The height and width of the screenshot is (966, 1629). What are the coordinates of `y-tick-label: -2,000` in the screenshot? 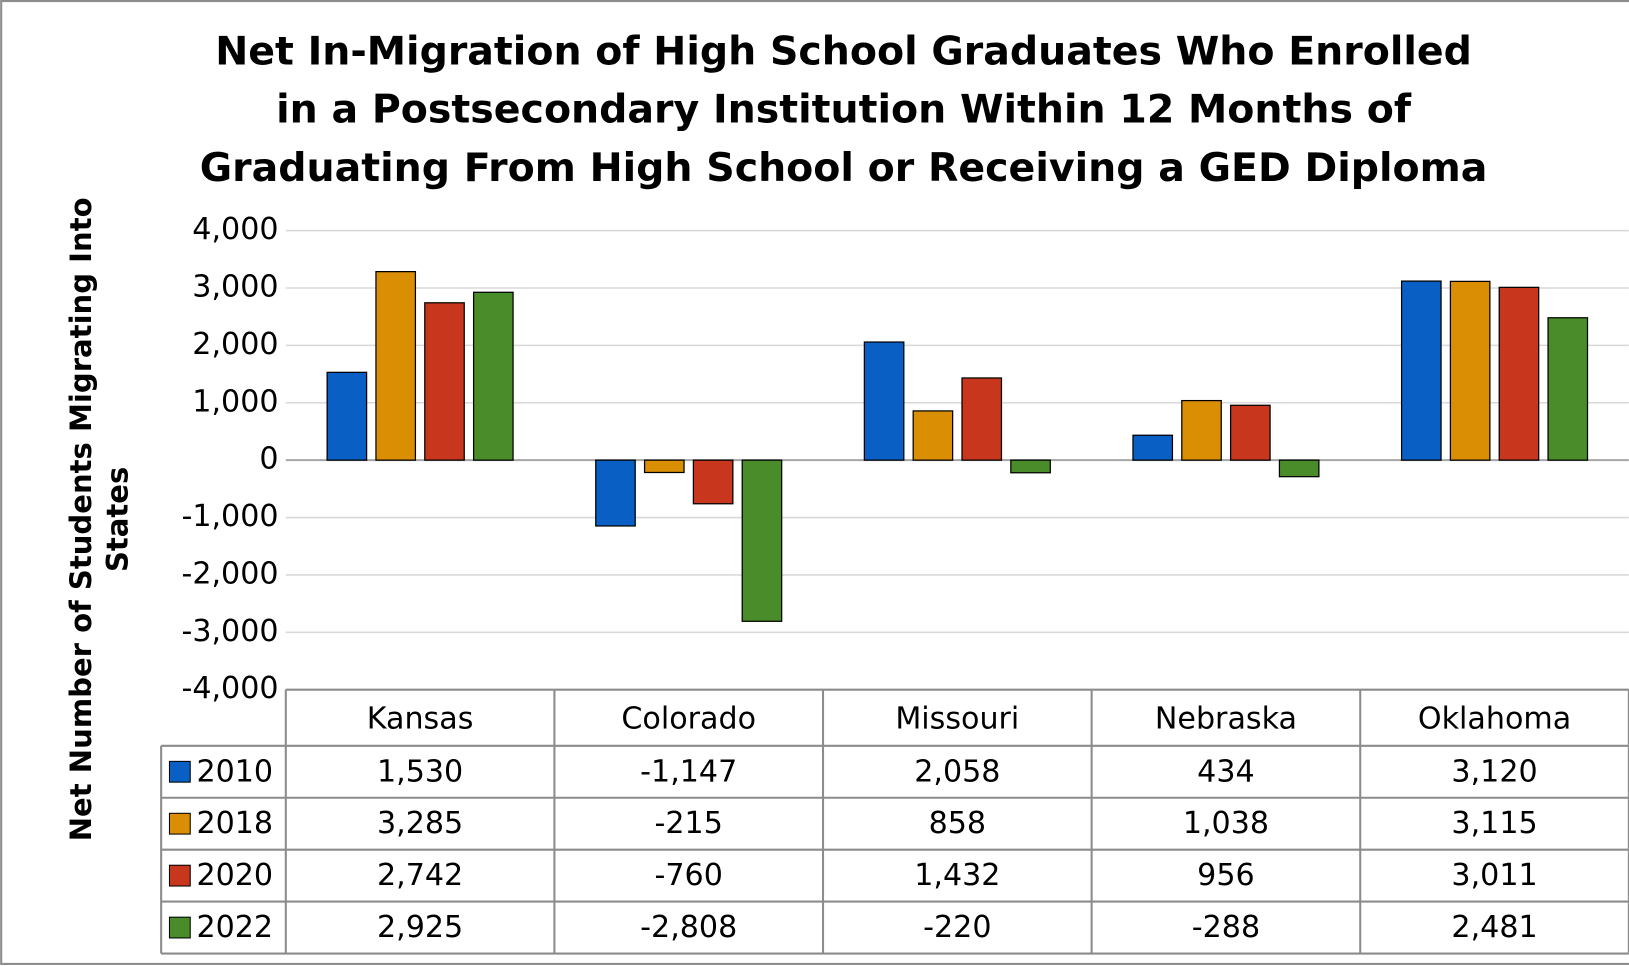 It's located at (229, 573).